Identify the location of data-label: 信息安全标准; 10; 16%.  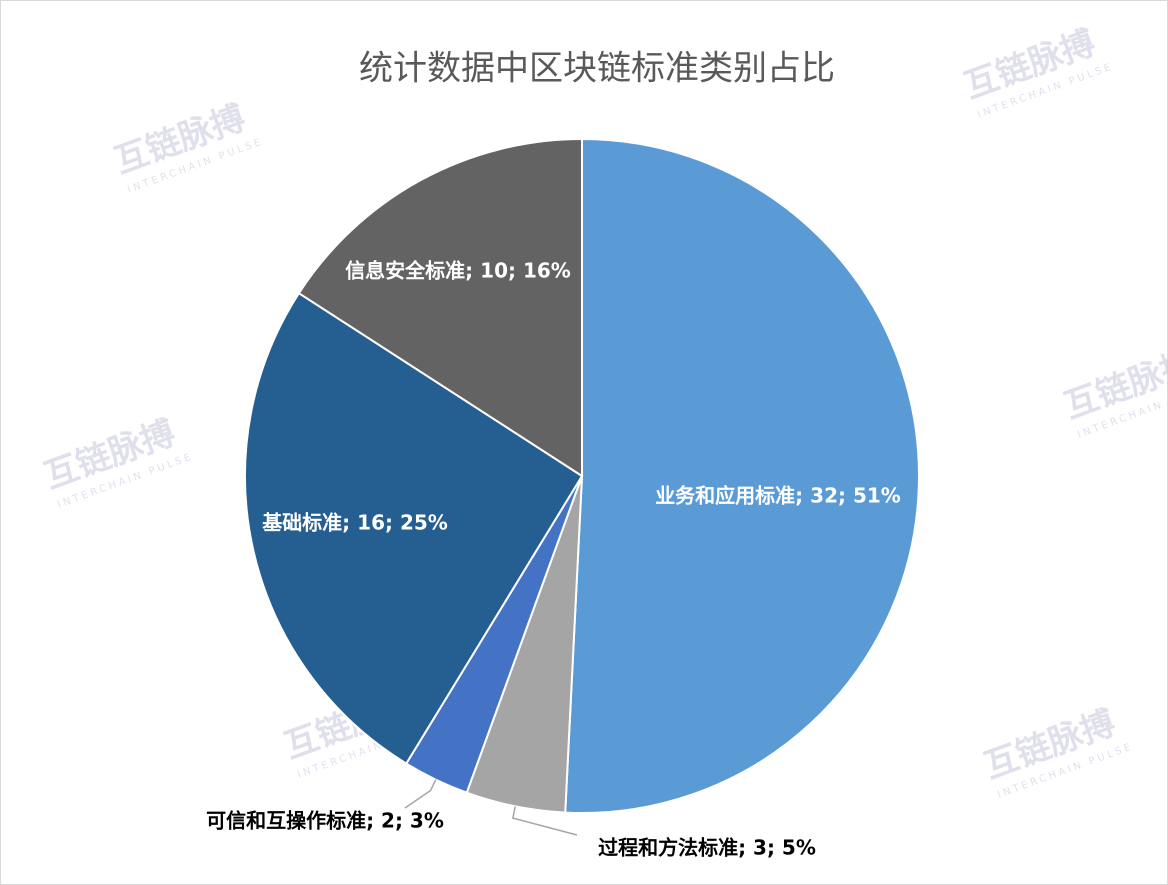
(458, 271).